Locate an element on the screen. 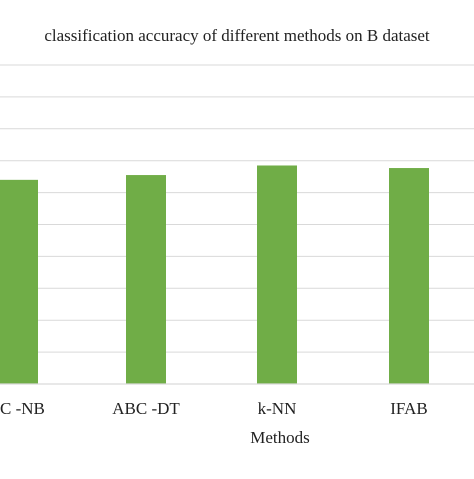 The height and width of the screenshot is (479, 474). x-tick-label-0: C -NB is located at coordinates (22, 408).